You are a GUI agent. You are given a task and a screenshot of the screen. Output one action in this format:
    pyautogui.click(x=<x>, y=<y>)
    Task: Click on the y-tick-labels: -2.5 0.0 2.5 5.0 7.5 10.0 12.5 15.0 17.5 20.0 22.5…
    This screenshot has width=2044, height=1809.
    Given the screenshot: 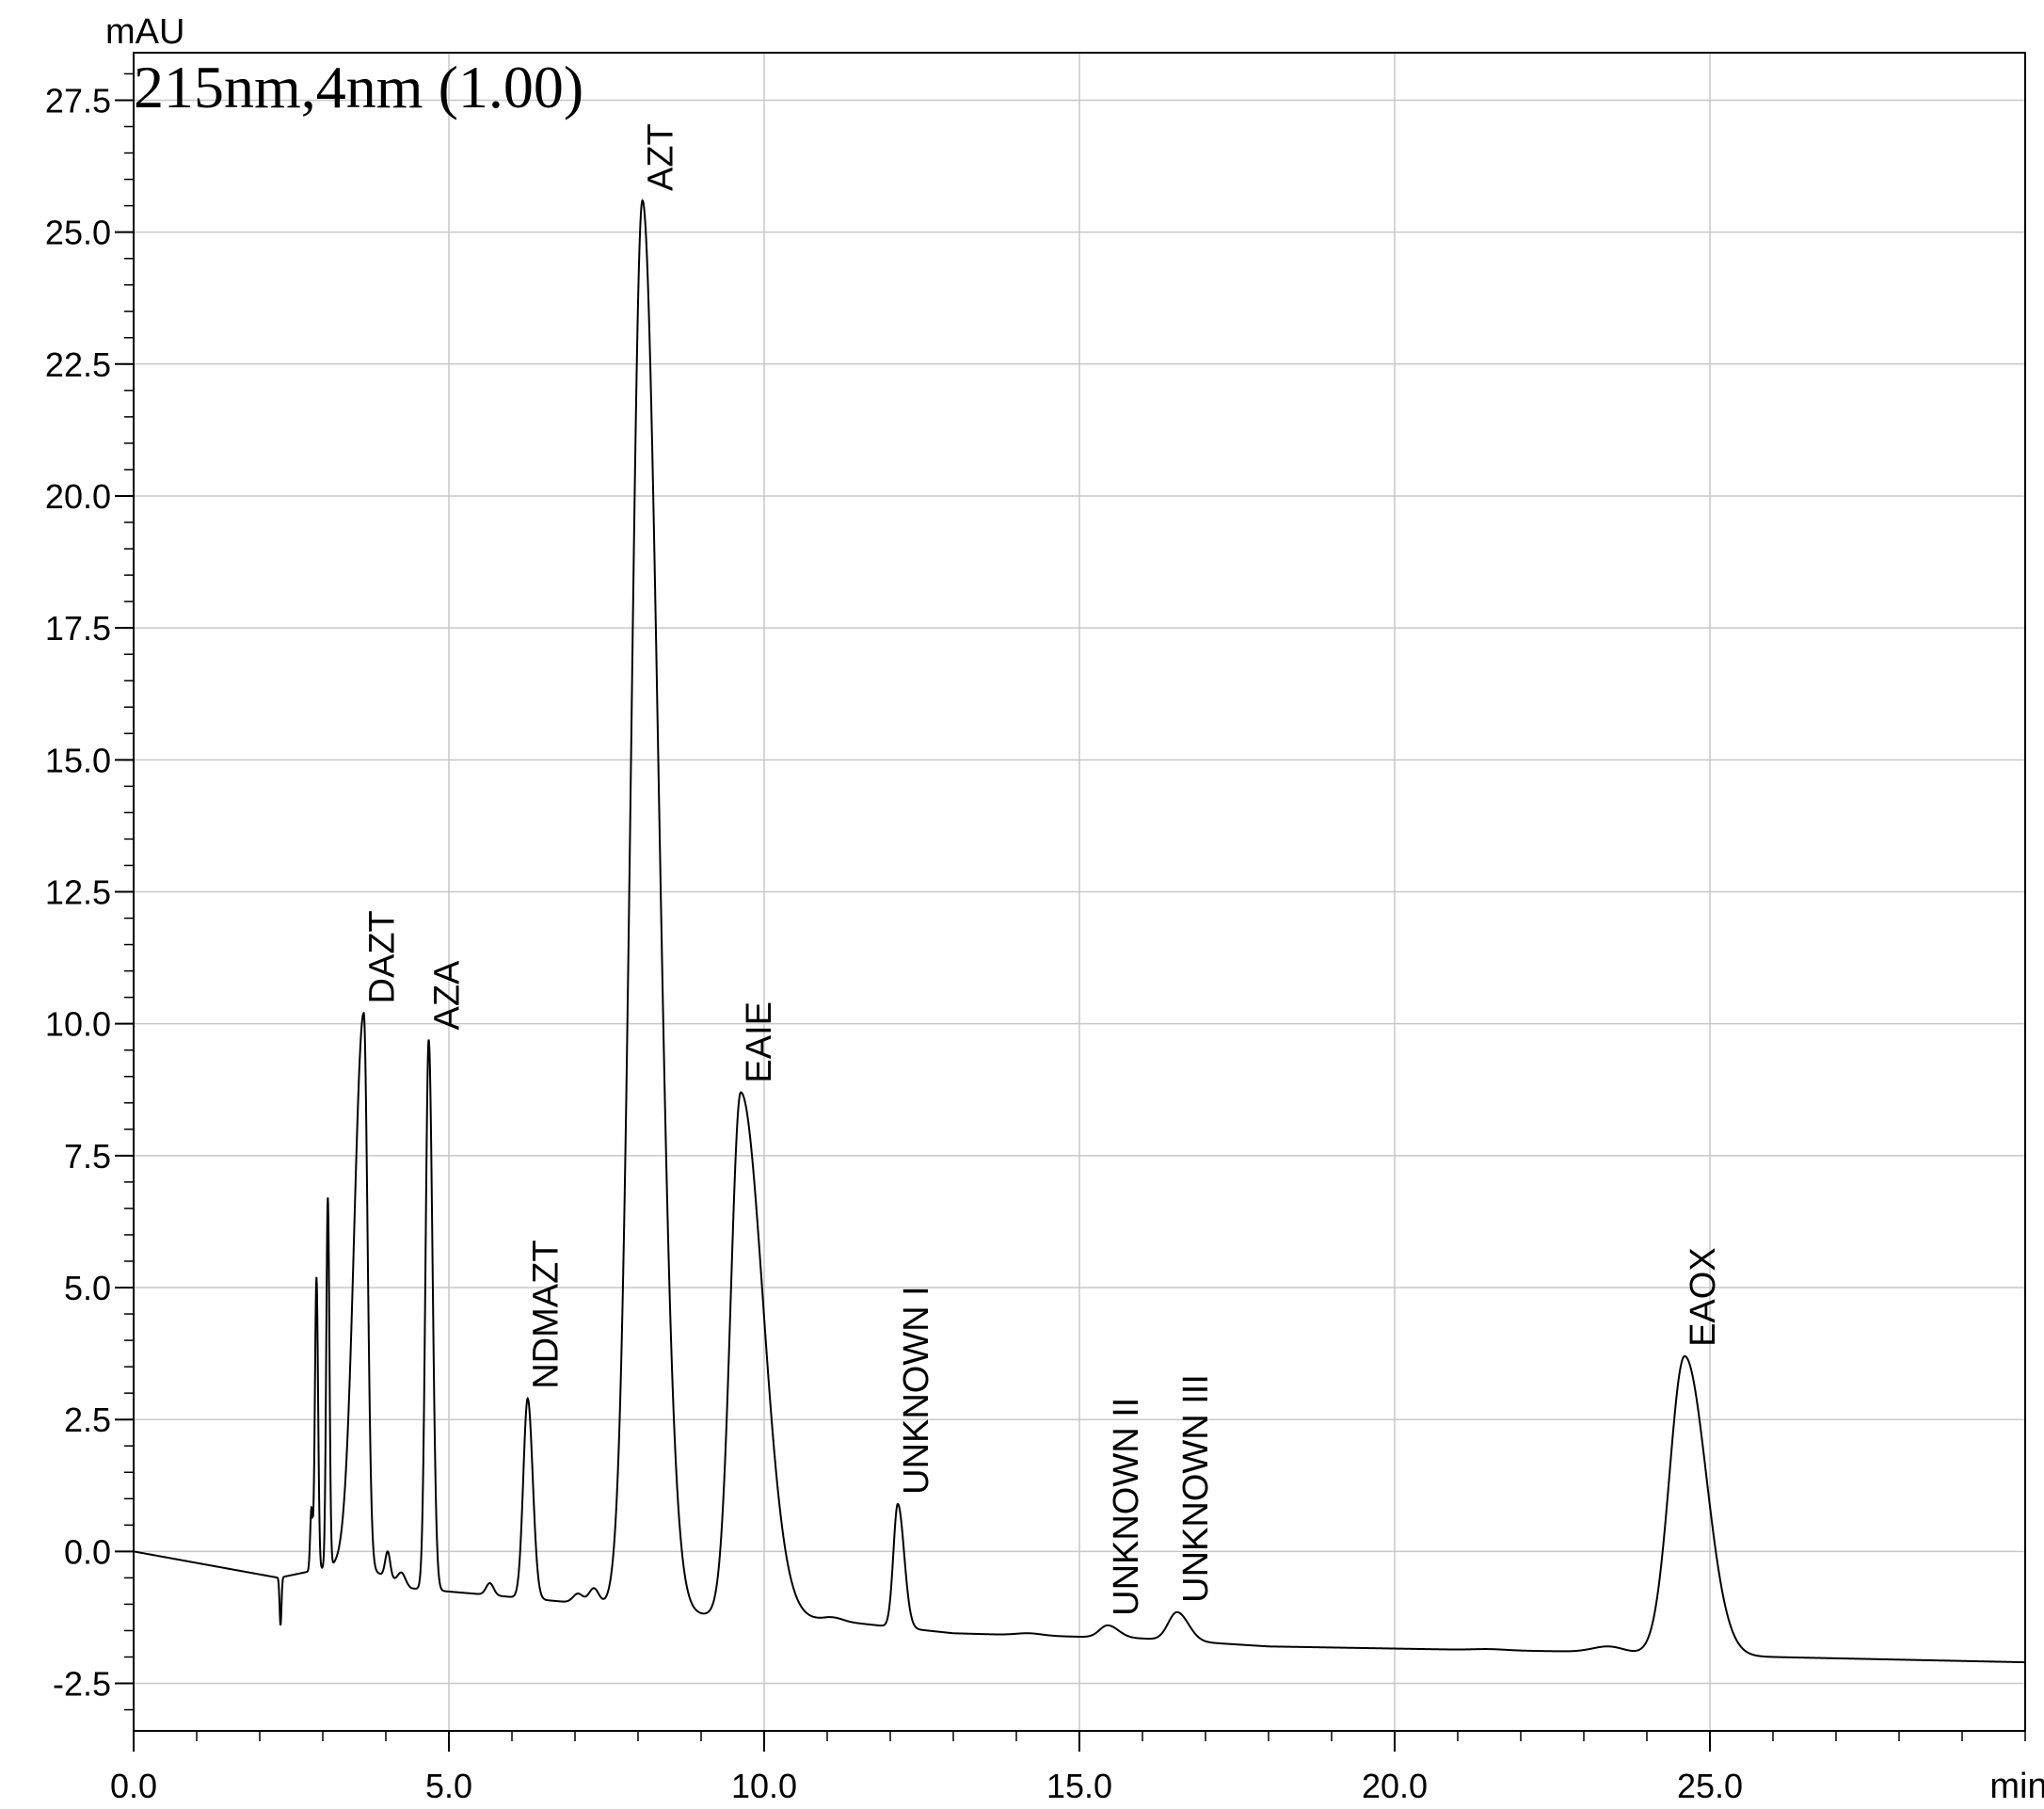 What is the action you would take?
    pyautogui.click(x=78, y=892)
    